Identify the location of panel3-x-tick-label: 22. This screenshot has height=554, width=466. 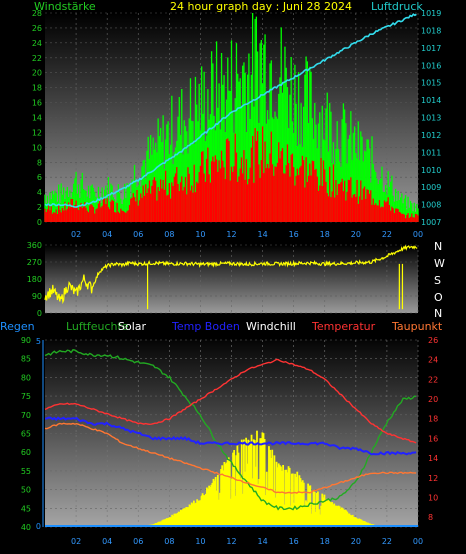
(387, 541).